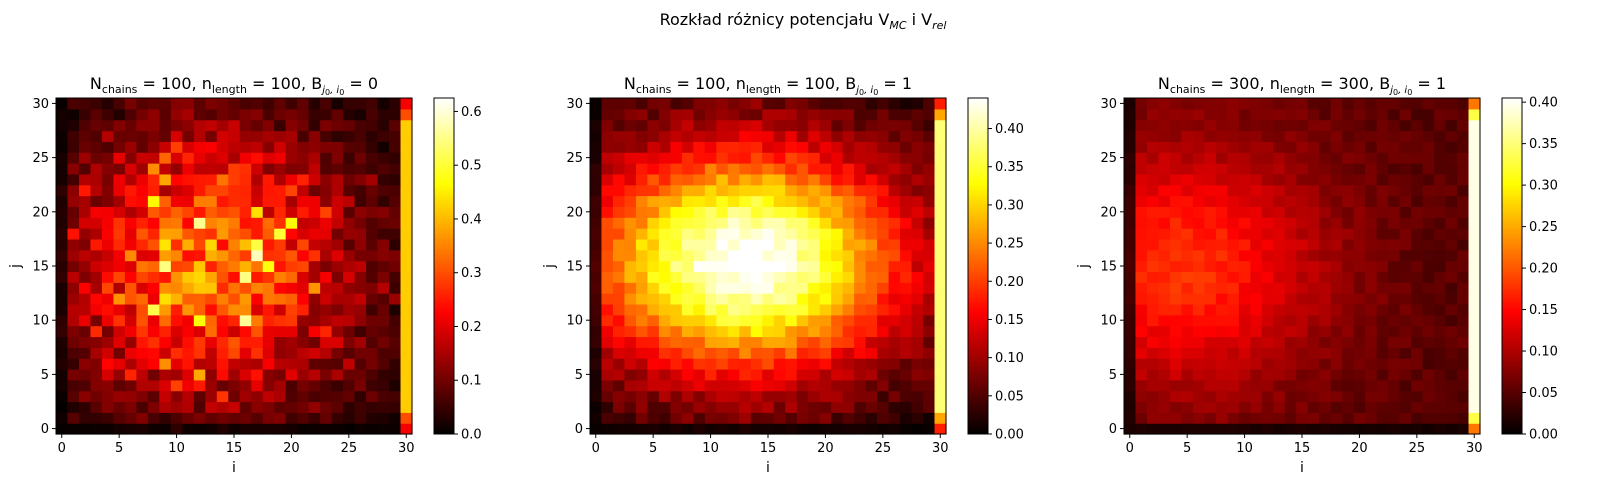 The width and height of the screenshot is (1606, 498). What do you see at coordinates (45, 429) in the screenshot?
I see `y-tick-label: 0` at bounding box center [45, 429].